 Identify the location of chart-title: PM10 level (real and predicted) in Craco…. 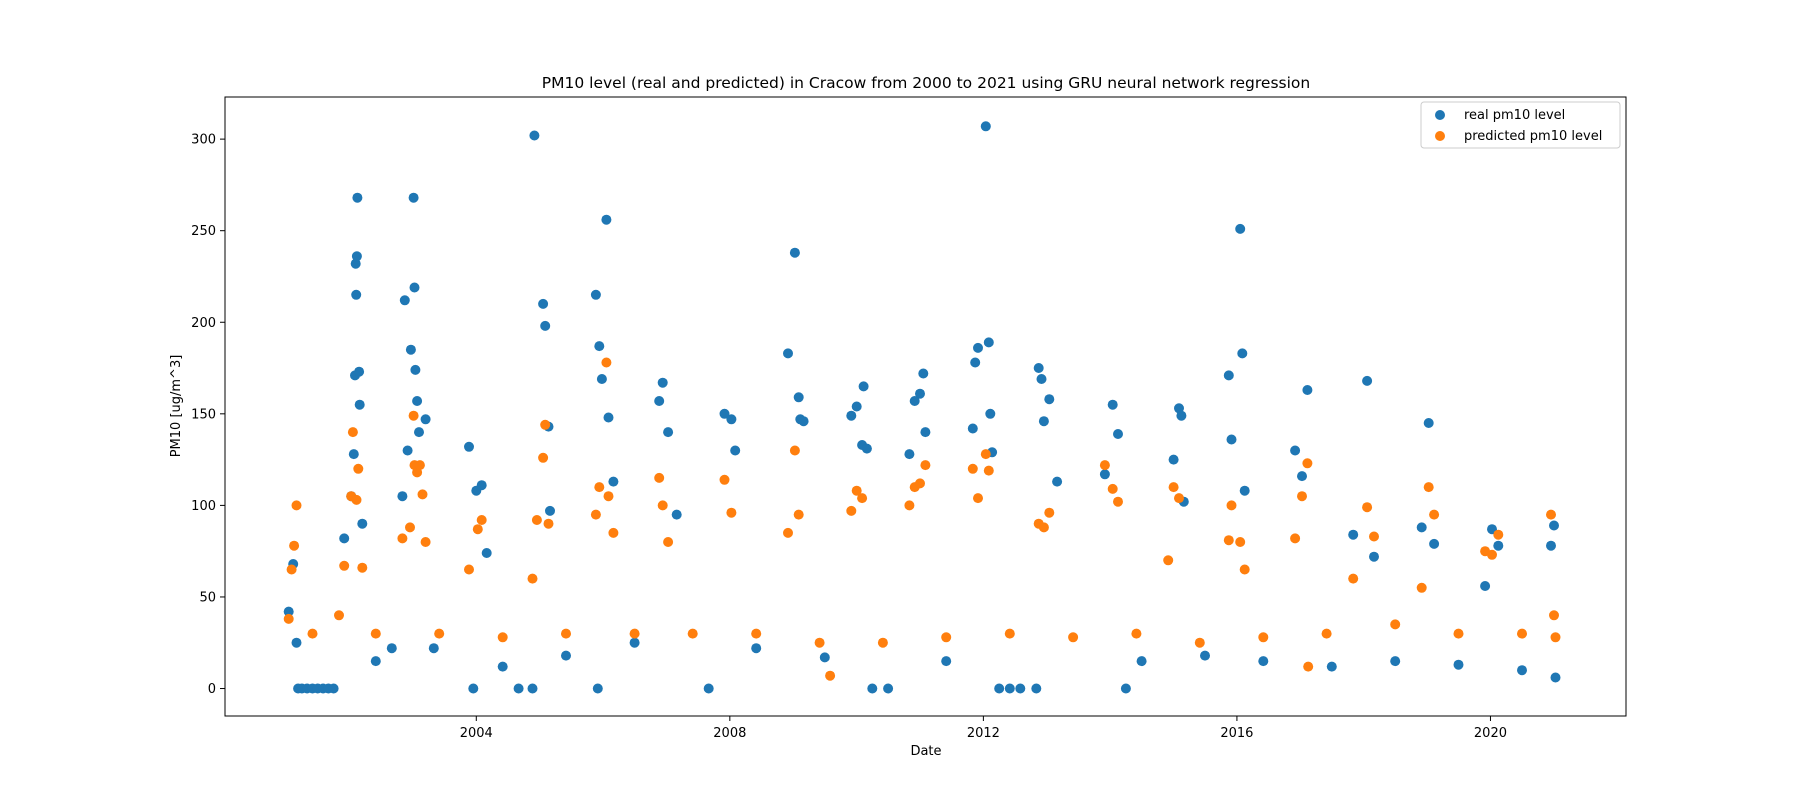
(926, 83).